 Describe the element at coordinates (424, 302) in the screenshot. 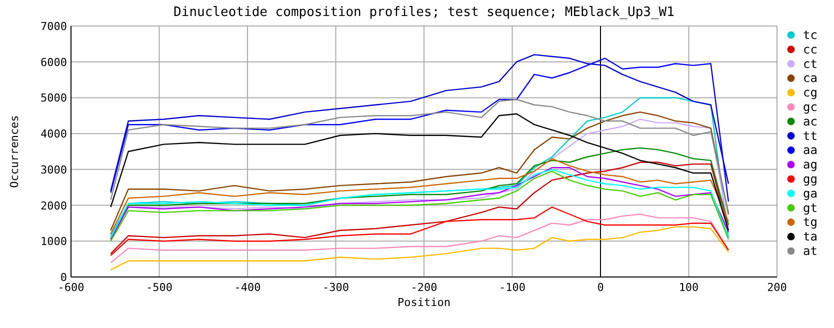

I see `x-axis-title: Position` at that location.